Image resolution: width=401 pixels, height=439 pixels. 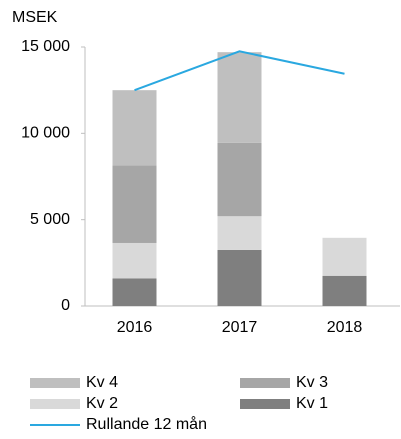 What do you see at coordinates (45, 46) in the screenshot?
I see `y-tick-label: 15 000` at bounding box center [45, 46].